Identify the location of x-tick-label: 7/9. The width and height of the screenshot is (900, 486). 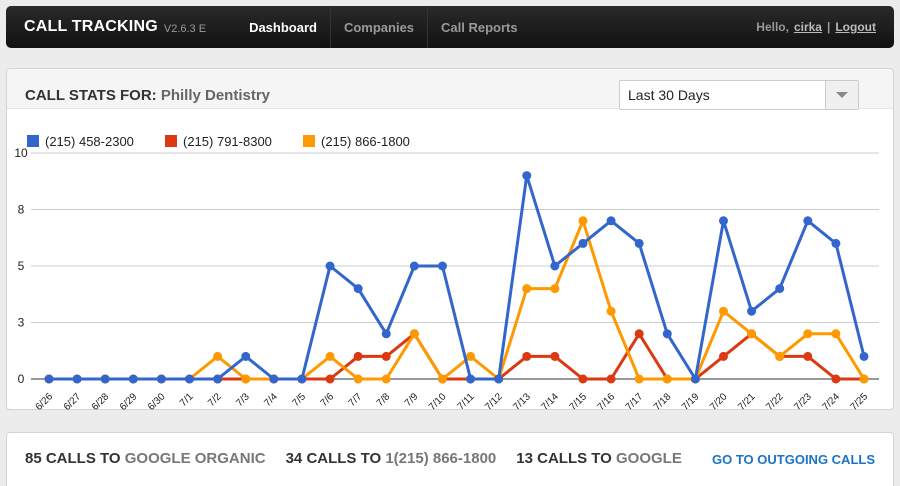
(412, 400).